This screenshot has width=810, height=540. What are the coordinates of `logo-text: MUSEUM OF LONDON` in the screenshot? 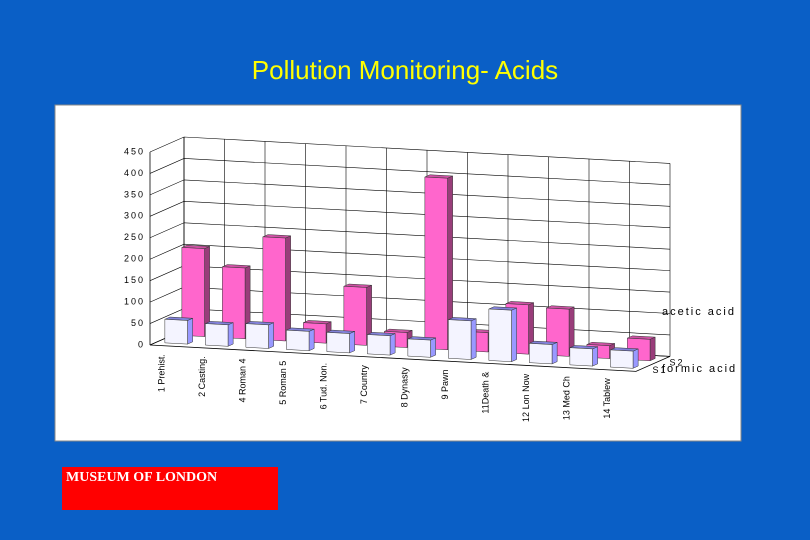 It's located at (142, 477).